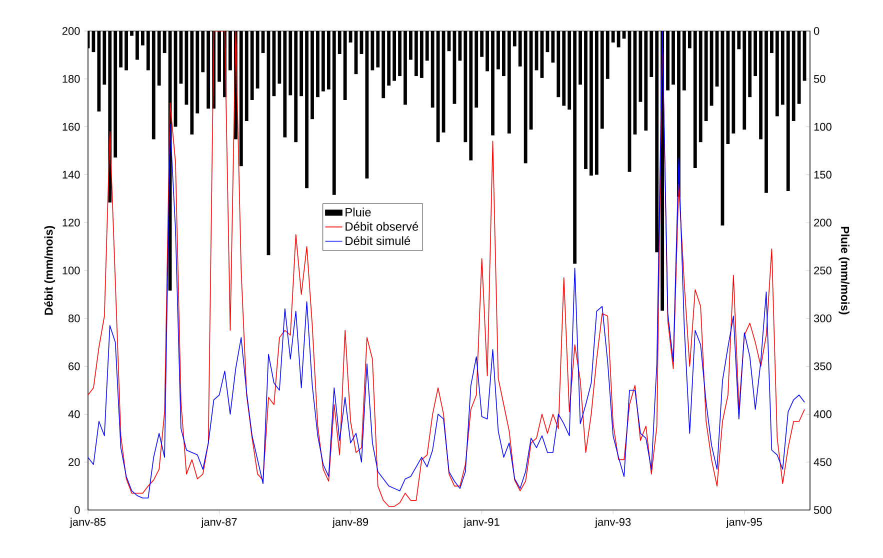 The width and height of the screenshot is (883, 558). I want to click on y2-tick-label: 150, so click(823, 174).